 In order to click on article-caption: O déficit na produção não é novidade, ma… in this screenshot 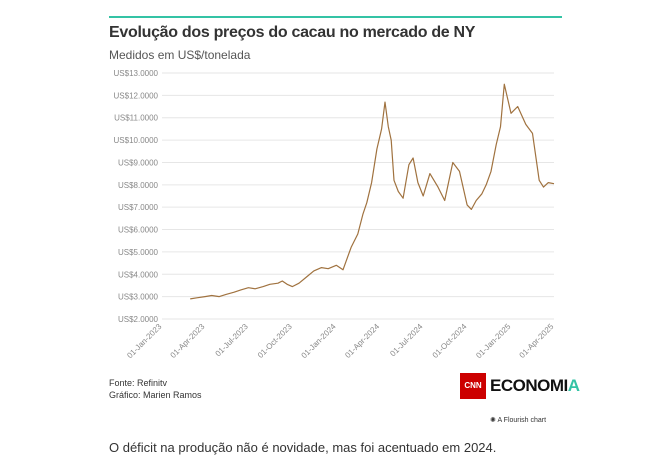, I will do `click(303, 447)`.